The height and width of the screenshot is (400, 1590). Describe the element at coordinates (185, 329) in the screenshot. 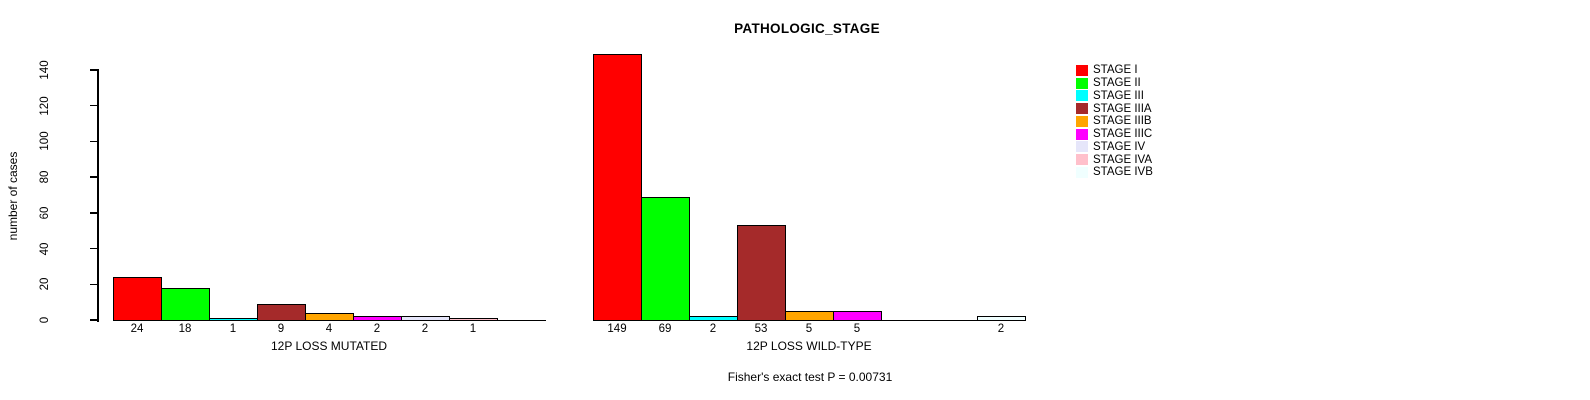

I see `bar-value-label: 18` at that location.